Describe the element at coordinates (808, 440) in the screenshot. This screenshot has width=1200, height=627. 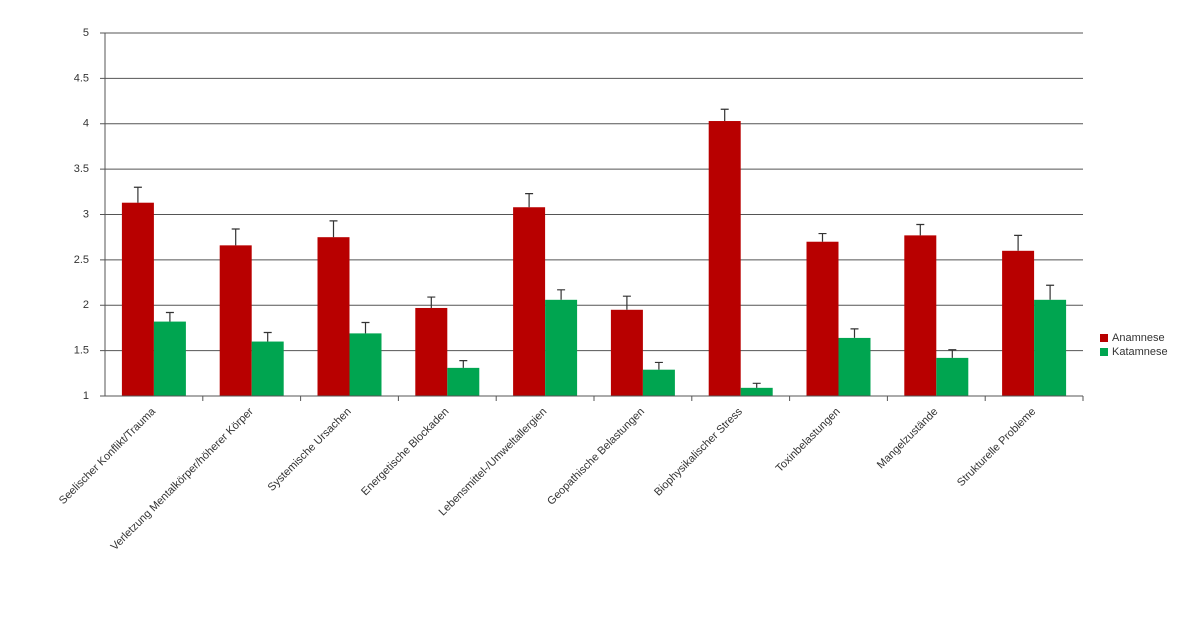
I see `x-tick-label: Toxinbelastungen` at that location.